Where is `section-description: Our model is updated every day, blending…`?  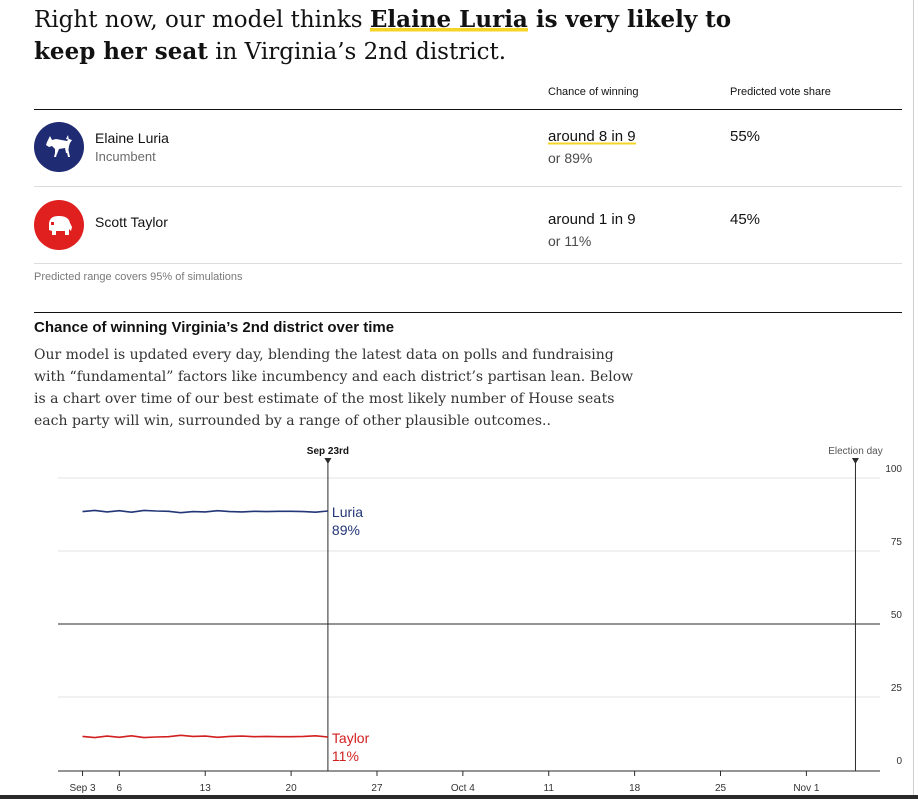
section-description: Our model is updated every day, blending… is located at coordinates (334, 388).